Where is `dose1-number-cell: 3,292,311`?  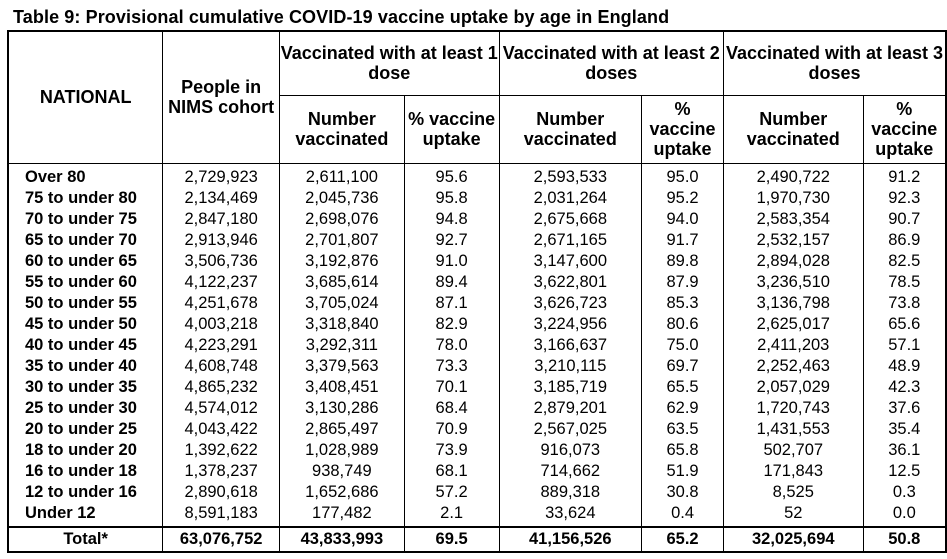
dose1-number-cell: 3,292,311 is located at coordinates (342, 345).